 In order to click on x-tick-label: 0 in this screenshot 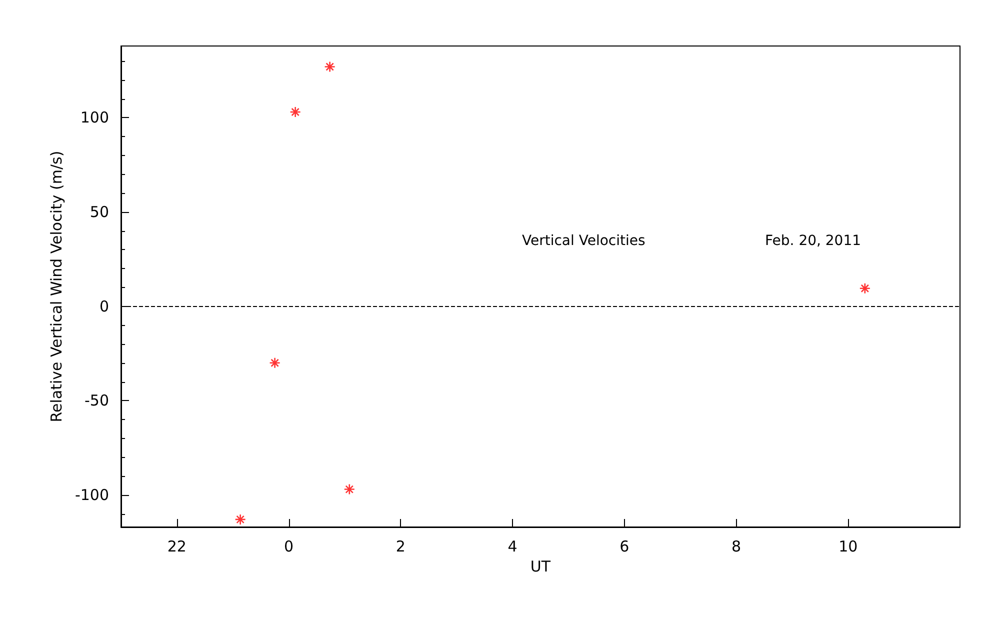, I will do `click(289, 547)`.